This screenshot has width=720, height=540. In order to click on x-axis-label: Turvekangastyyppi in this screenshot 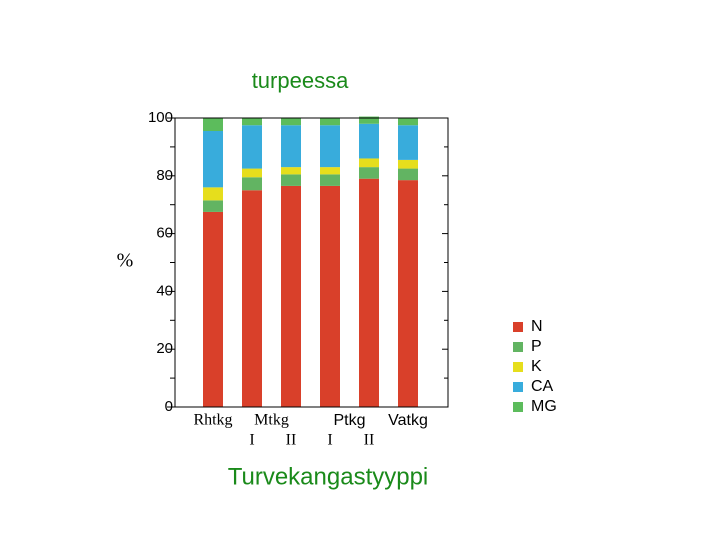, I will do `click(328, 476)`.